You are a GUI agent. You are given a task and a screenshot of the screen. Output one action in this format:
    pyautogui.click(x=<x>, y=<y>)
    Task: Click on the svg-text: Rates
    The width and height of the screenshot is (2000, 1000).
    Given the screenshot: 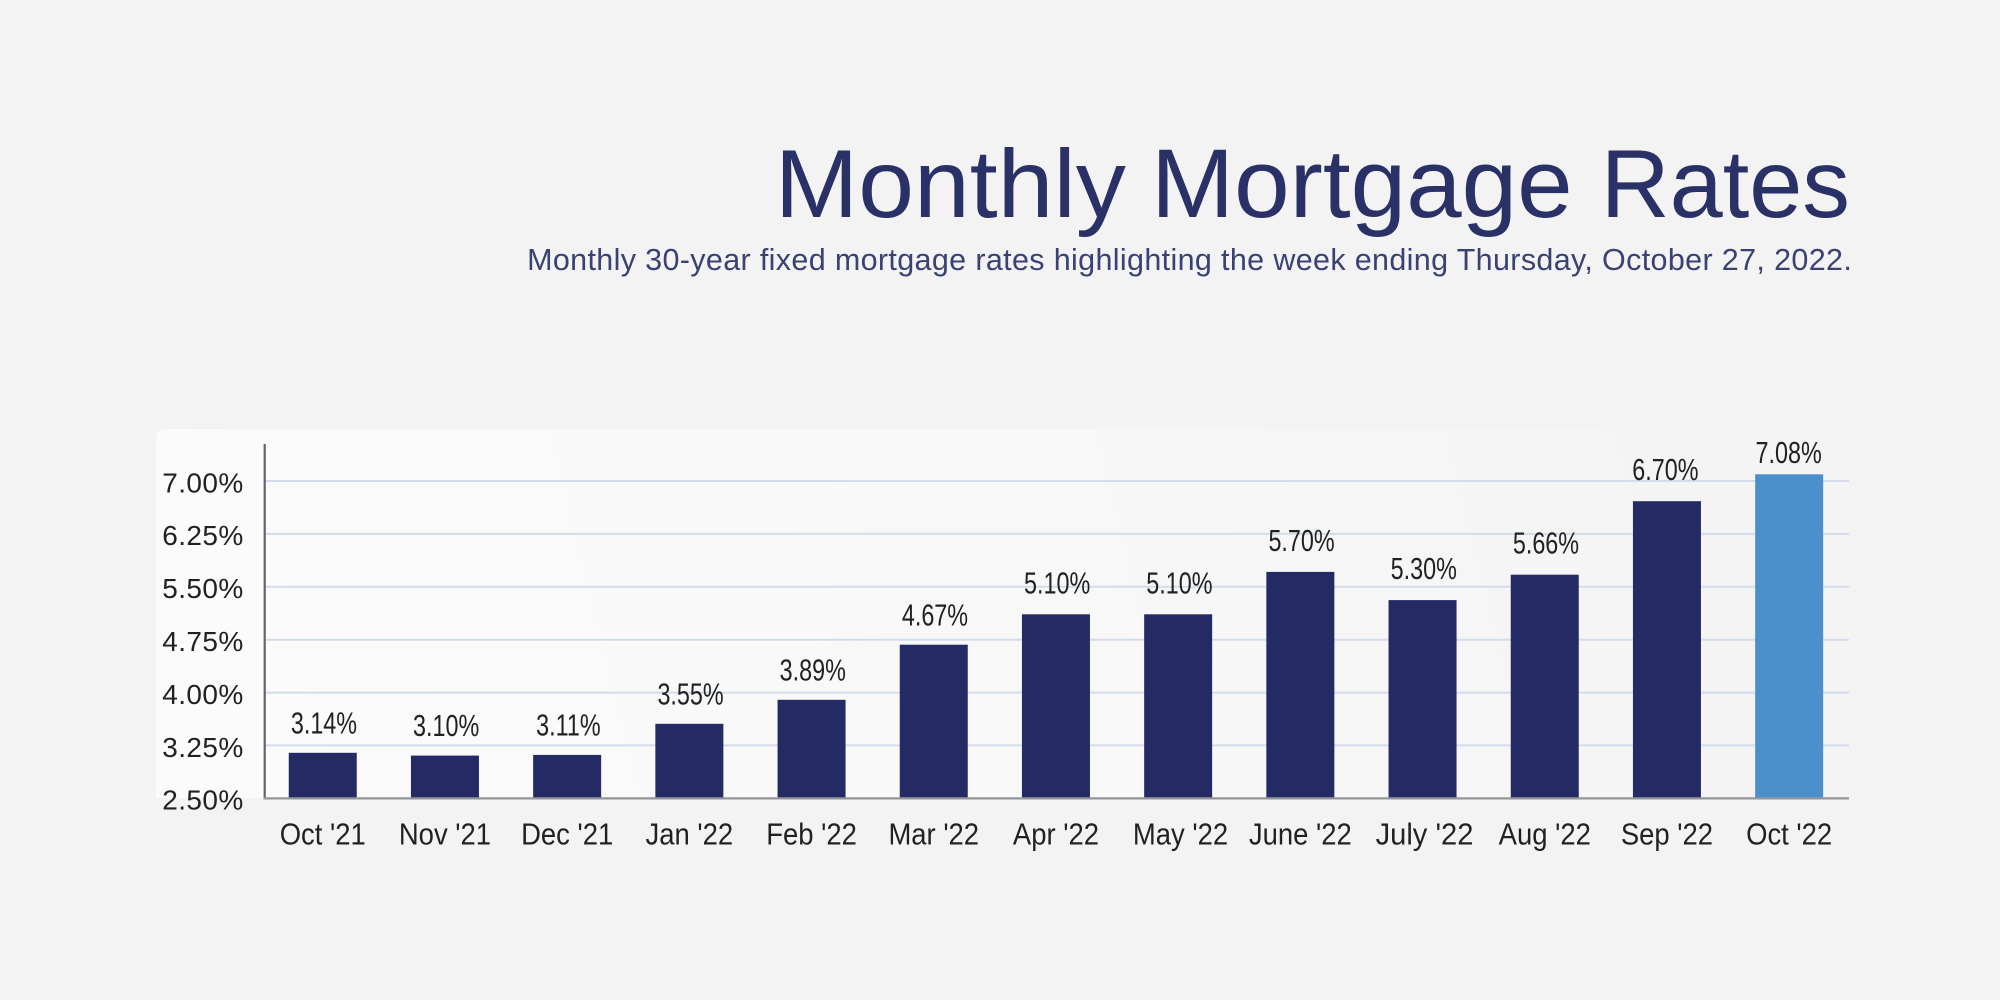 What is the action you would take?
    pyautogui.click(x=1725, y=184)
    